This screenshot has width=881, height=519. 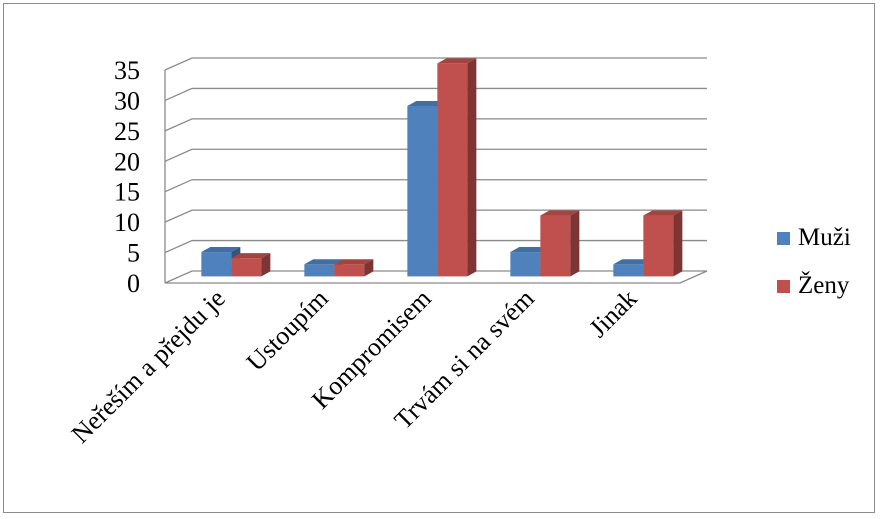 I want to click on y-tick-label: 30, so click(x=127, y=100).